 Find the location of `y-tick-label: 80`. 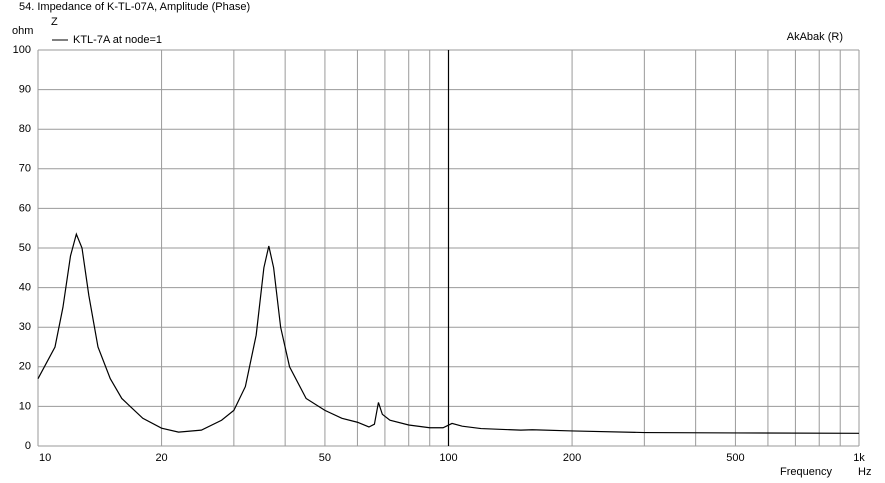

y-tick-label: 80 is located at coordinates (25, 129).